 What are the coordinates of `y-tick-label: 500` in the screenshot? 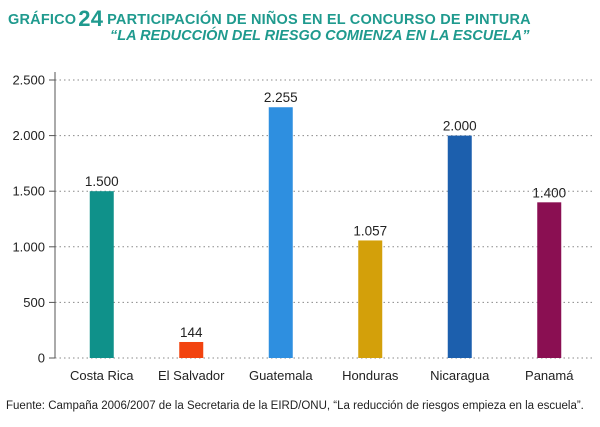 It's located at (34, 302).